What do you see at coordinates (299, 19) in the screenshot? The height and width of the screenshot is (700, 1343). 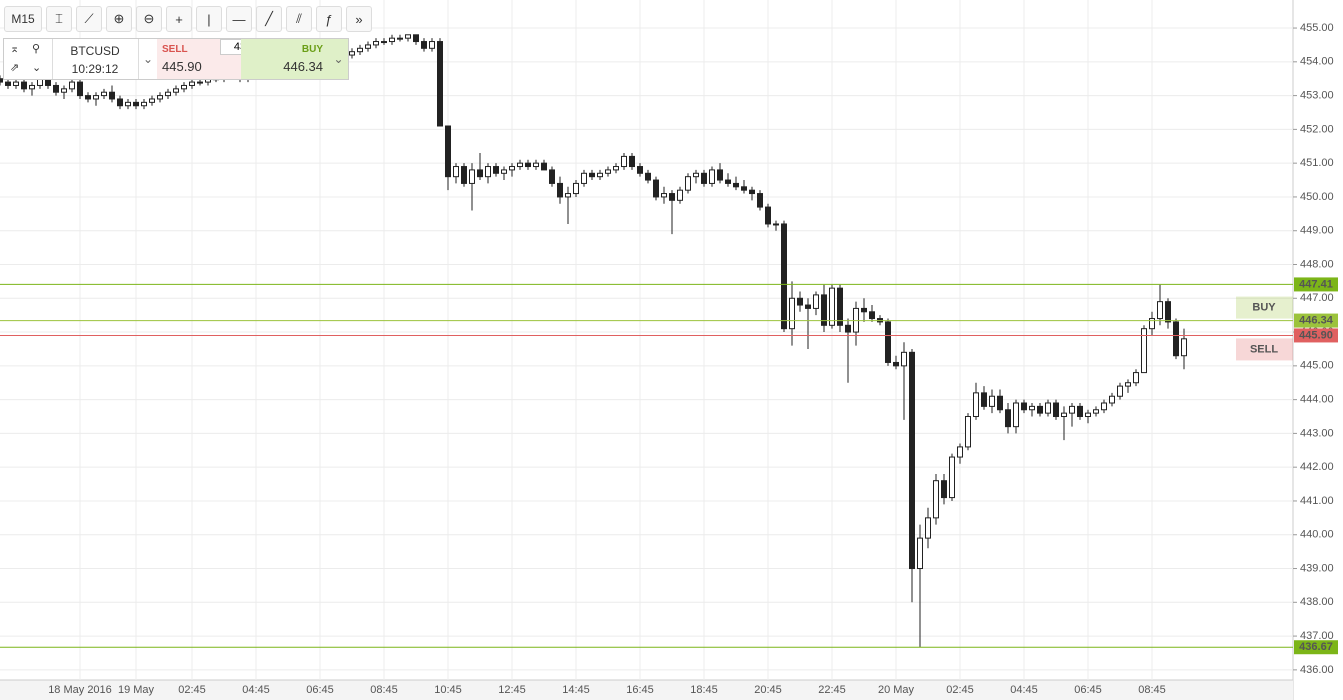 I see `channel-button: ⫽` at bounding box center [299, 19].